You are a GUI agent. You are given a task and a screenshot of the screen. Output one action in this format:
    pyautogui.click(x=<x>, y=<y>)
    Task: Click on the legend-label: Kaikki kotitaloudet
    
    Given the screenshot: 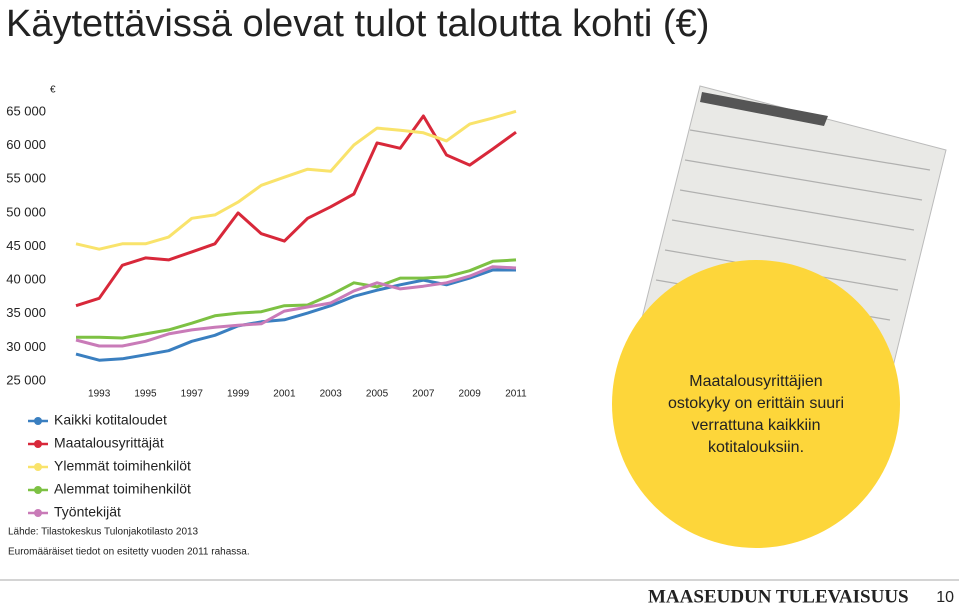 What is the action you would take?
    pyautogui.click(x=110, y=420)
    